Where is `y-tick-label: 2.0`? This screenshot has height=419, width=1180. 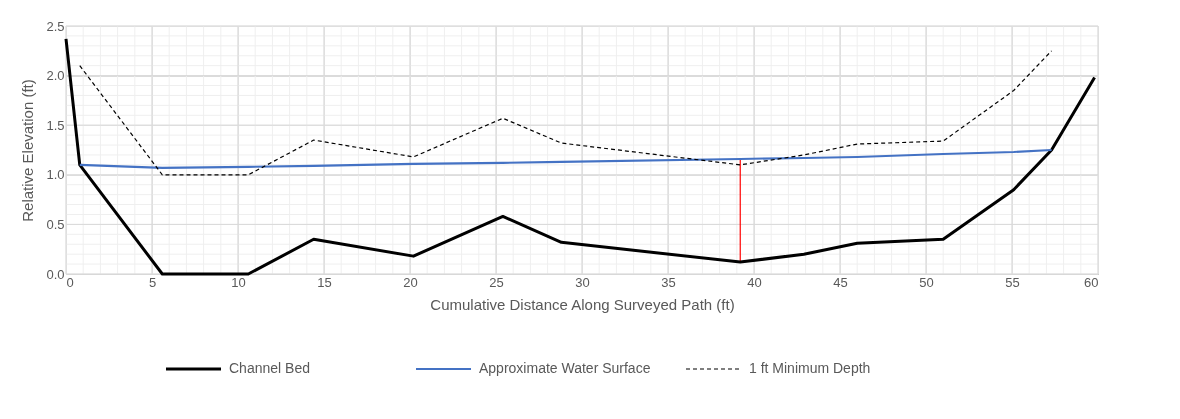 y-tick-label: 2.0 is located at coordinates (55, 76).